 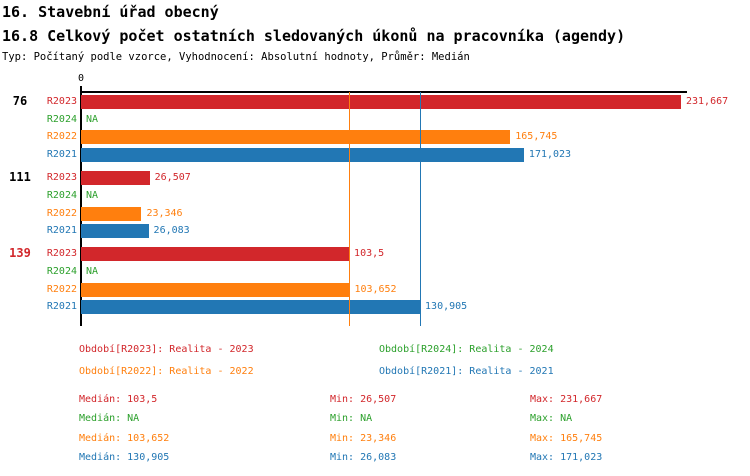 What do you see at coordinates (707, 101) in the screenshot?
I see `bar-value-label: 231,667` at bounding box center [707, 101].